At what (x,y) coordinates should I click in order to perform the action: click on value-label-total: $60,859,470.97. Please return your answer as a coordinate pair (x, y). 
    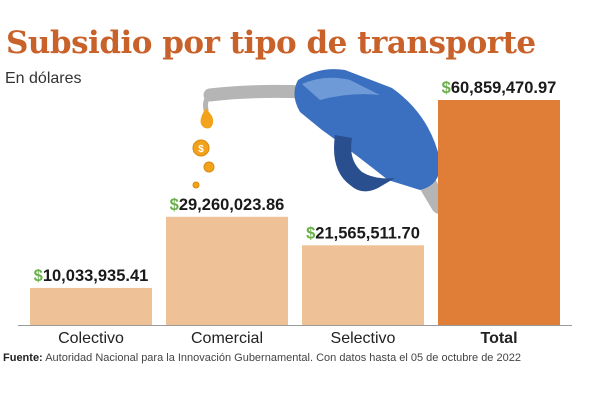
    Looking at the image, I should click on (499, 88).